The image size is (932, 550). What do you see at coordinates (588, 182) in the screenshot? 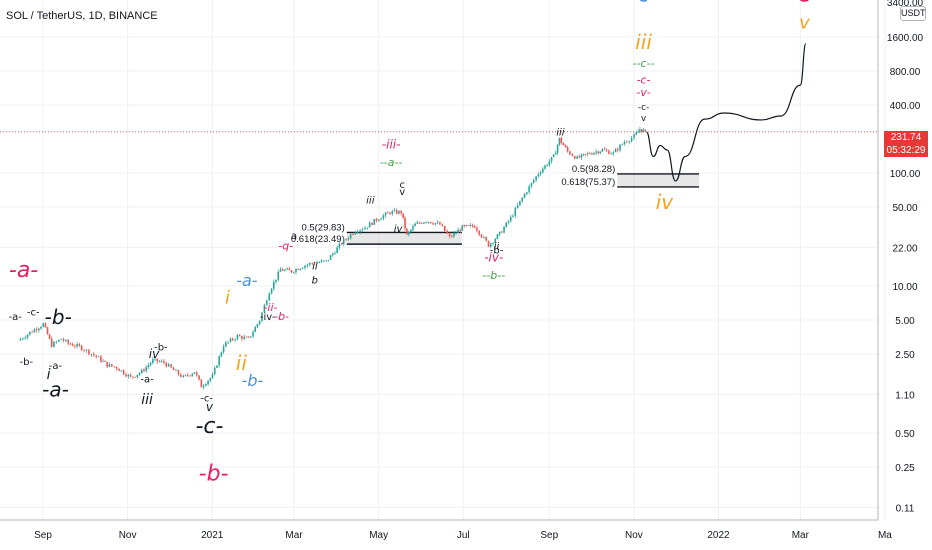
I see `fib-label: 0.618(75.37)` at bounding box center [588, 182].